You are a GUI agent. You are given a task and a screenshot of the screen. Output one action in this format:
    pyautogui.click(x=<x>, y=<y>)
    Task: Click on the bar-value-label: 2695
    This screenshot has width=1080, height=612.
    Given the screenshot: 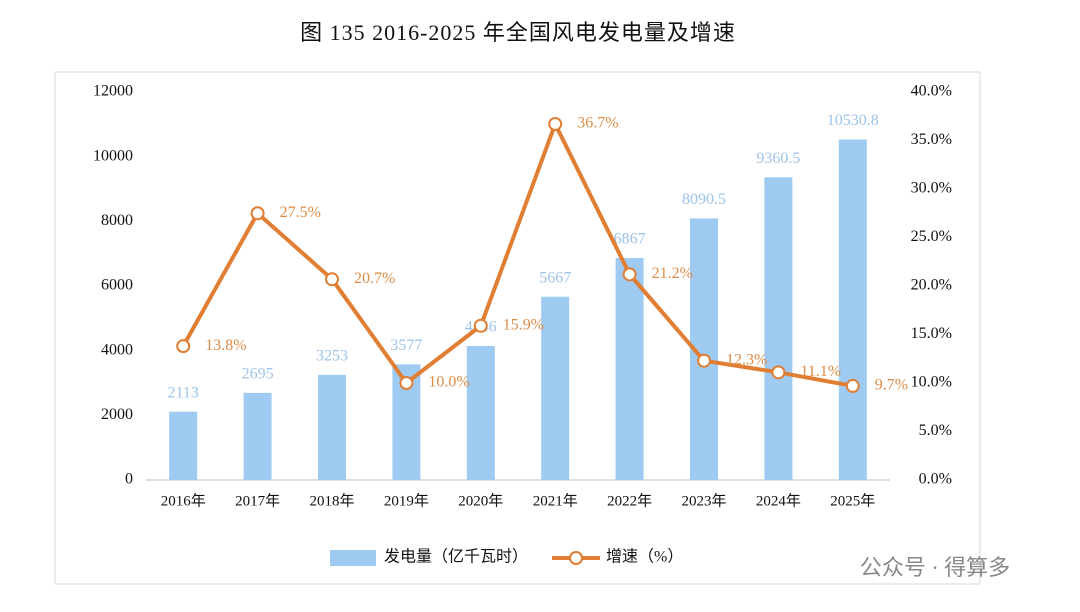 What is the action you would take?
    pyautogui.click(x=258, y=374)
    